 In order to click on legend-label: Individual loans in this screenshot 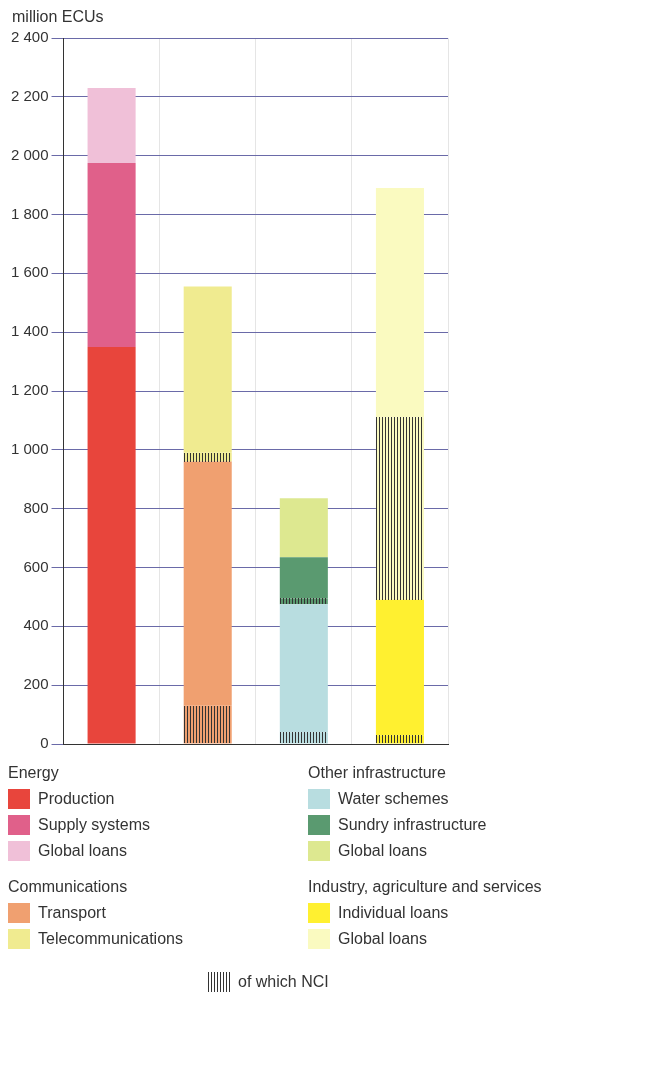, I will do `click(393, 913)`.